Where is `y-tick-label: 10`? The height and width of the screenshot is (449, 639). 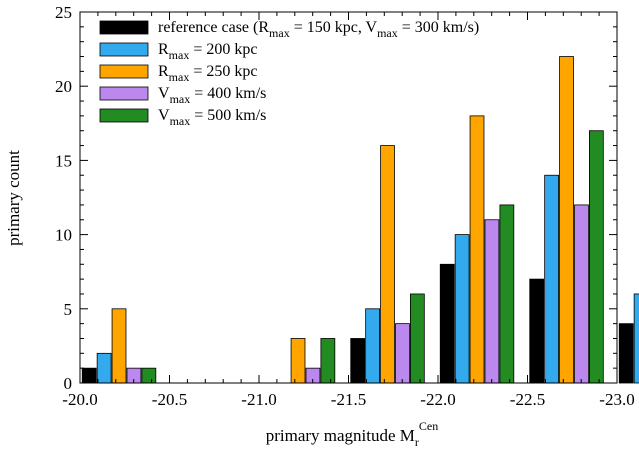 y-tick-label: 10 is located at coordinates (63, 235).